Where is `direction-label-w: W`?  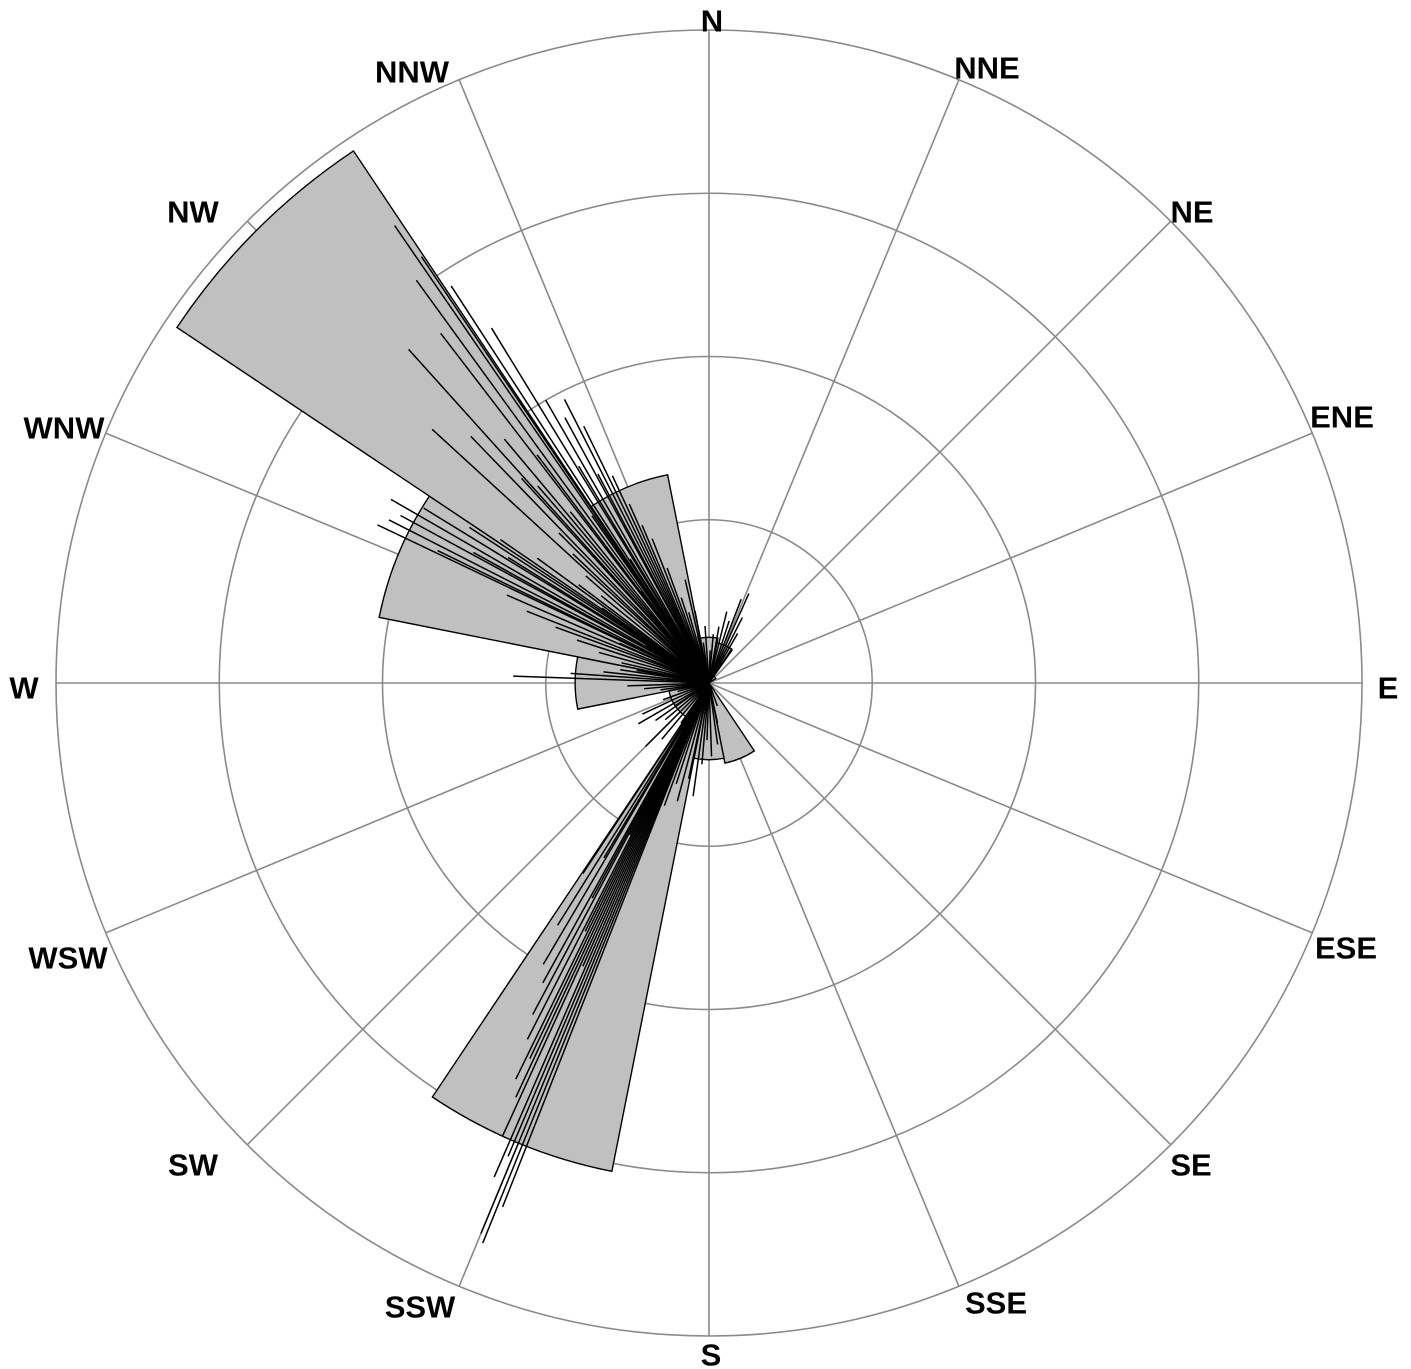 direction-label-w: W is located at coordinates (24, 688).